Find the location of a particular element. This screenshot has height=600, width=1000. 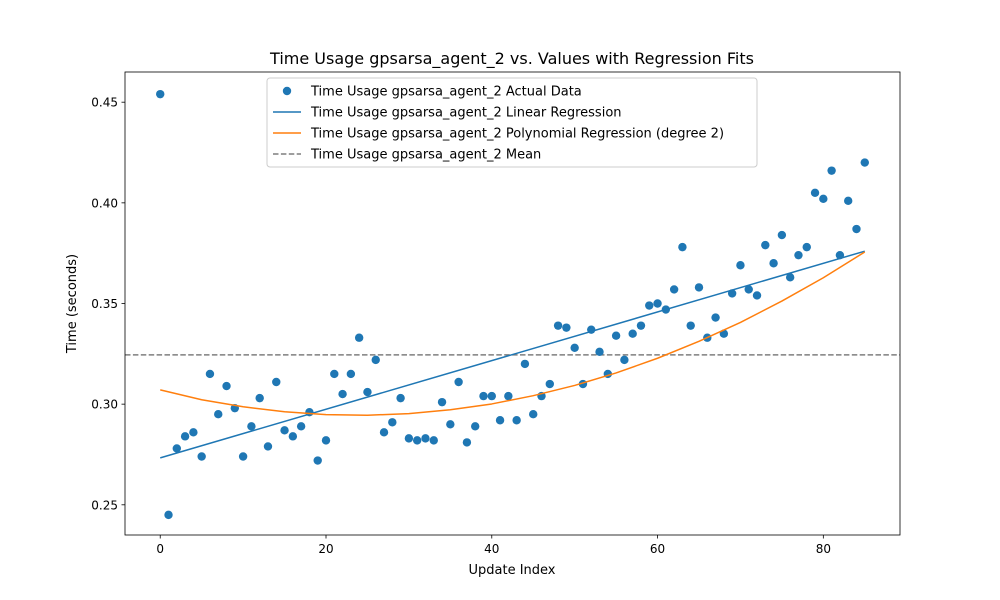

legend-box is located at coordinates (512, 122).